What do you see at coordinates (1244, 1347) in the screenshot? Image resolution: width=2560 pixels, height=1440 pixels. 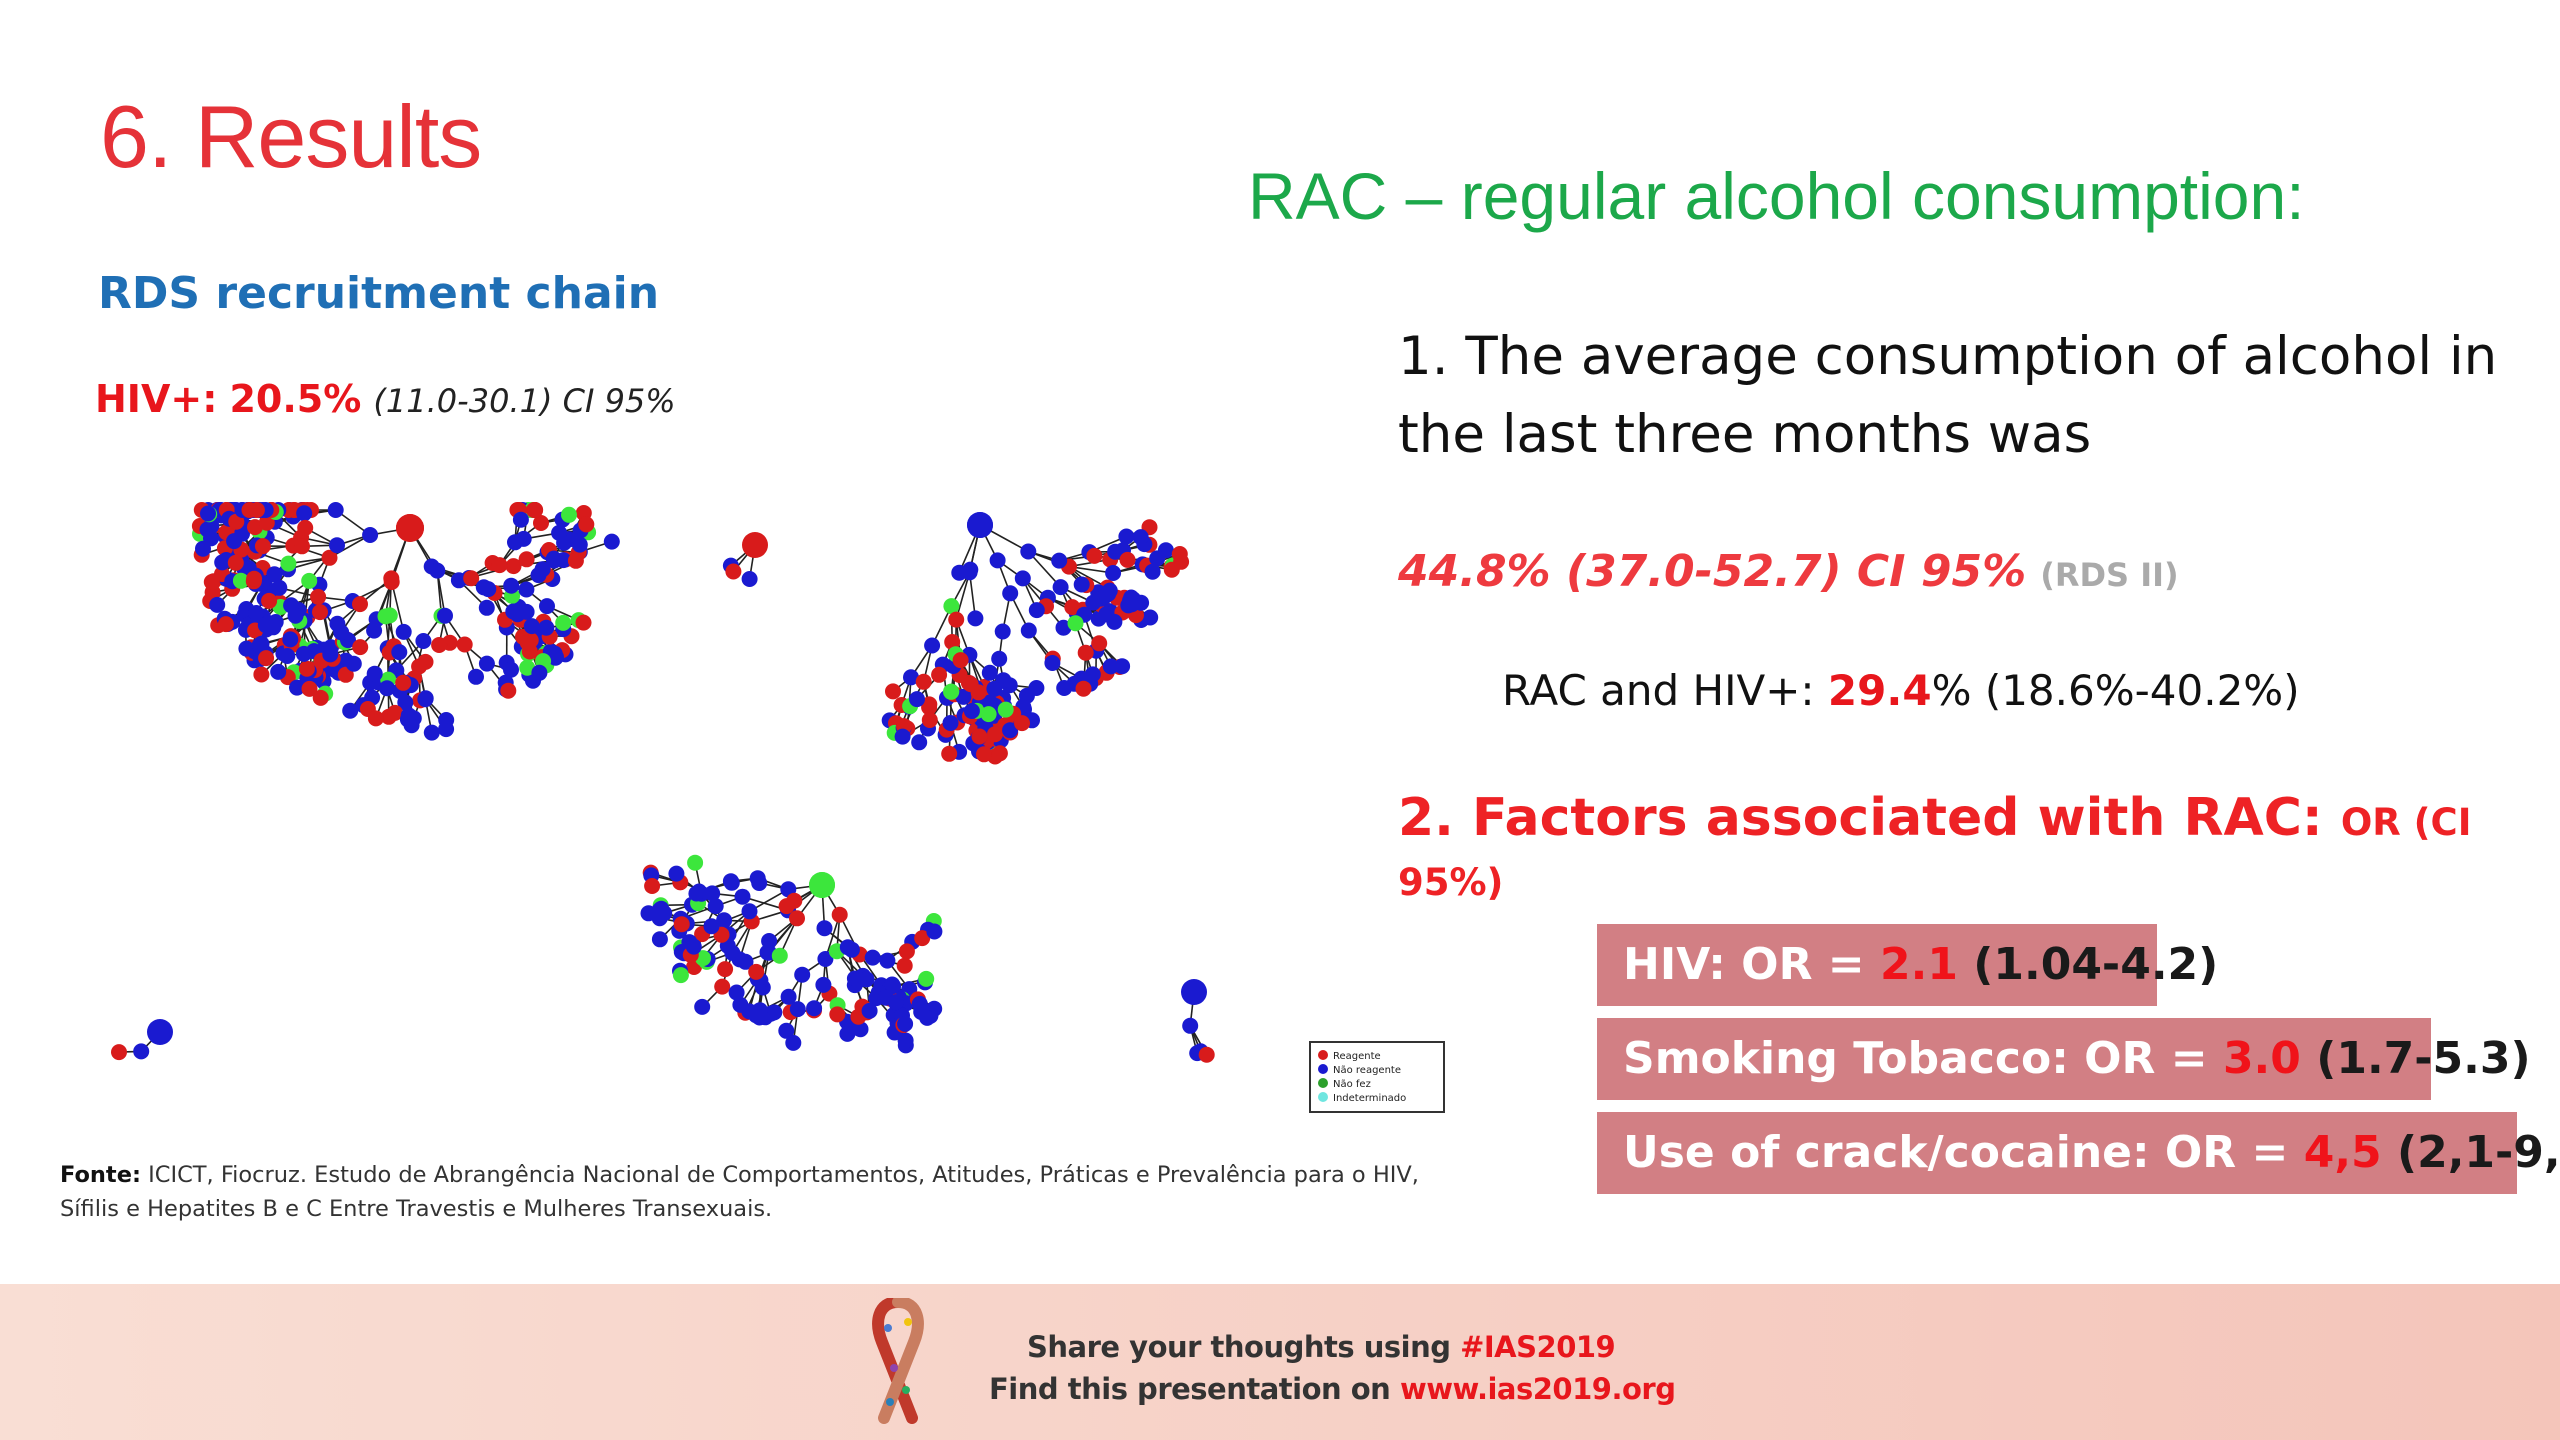 I see `share-prefix: Share your thoughts using` at bounding box center [1244, 1347].